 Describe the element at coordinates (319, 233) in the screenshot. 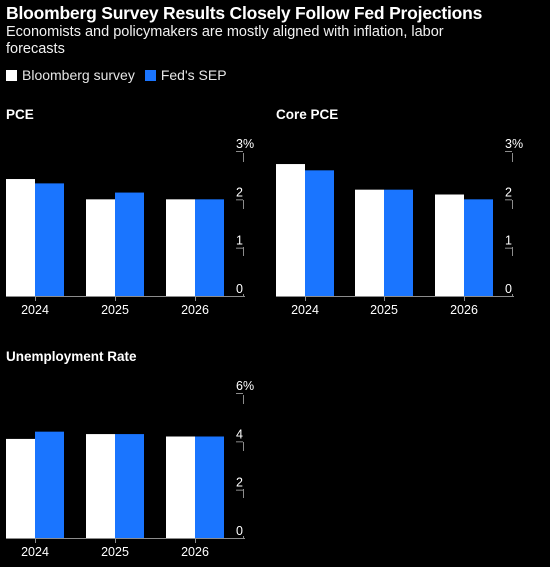

I see `bar-core-pce-fed-2024` at that location.